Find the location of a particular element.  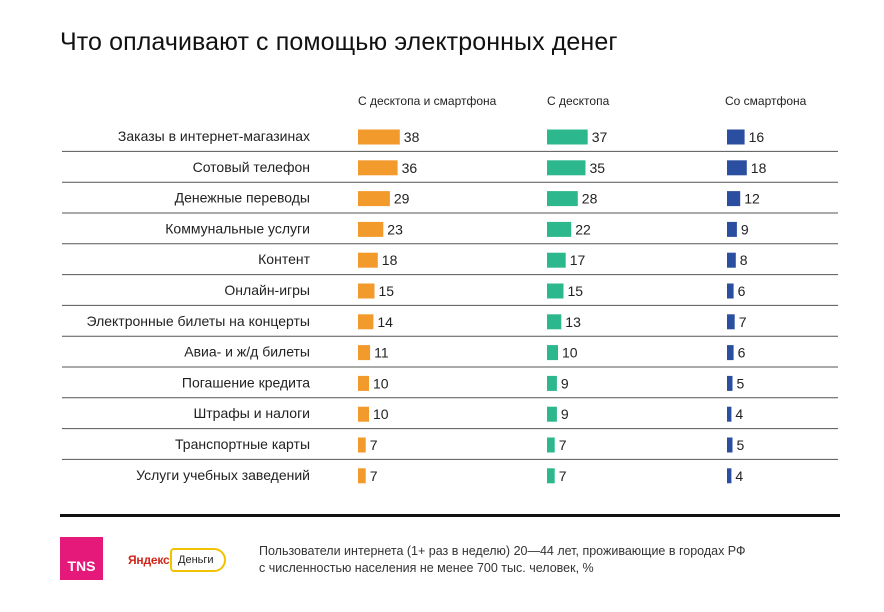

category-label: Услуги учебных заведений is located at coordinates (223, 475).